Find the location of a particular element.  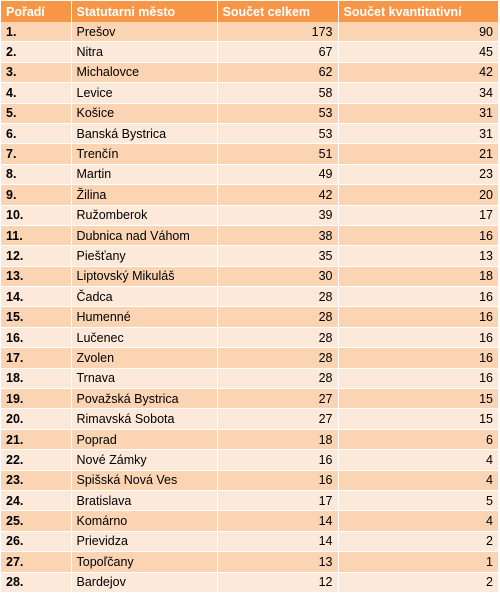

total-cell: 38 is located at coordinates (278, 236).